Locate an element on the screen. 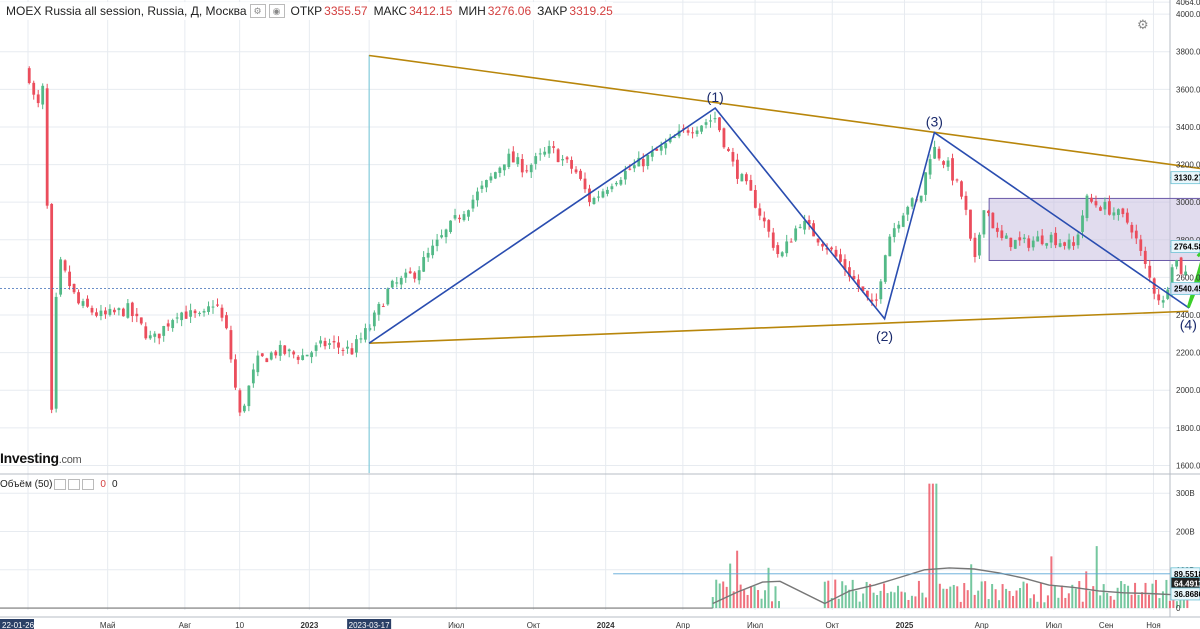 This screenshot has height=629, width=1200. volume-value-red: 0 is located at coordinates (103, 484).